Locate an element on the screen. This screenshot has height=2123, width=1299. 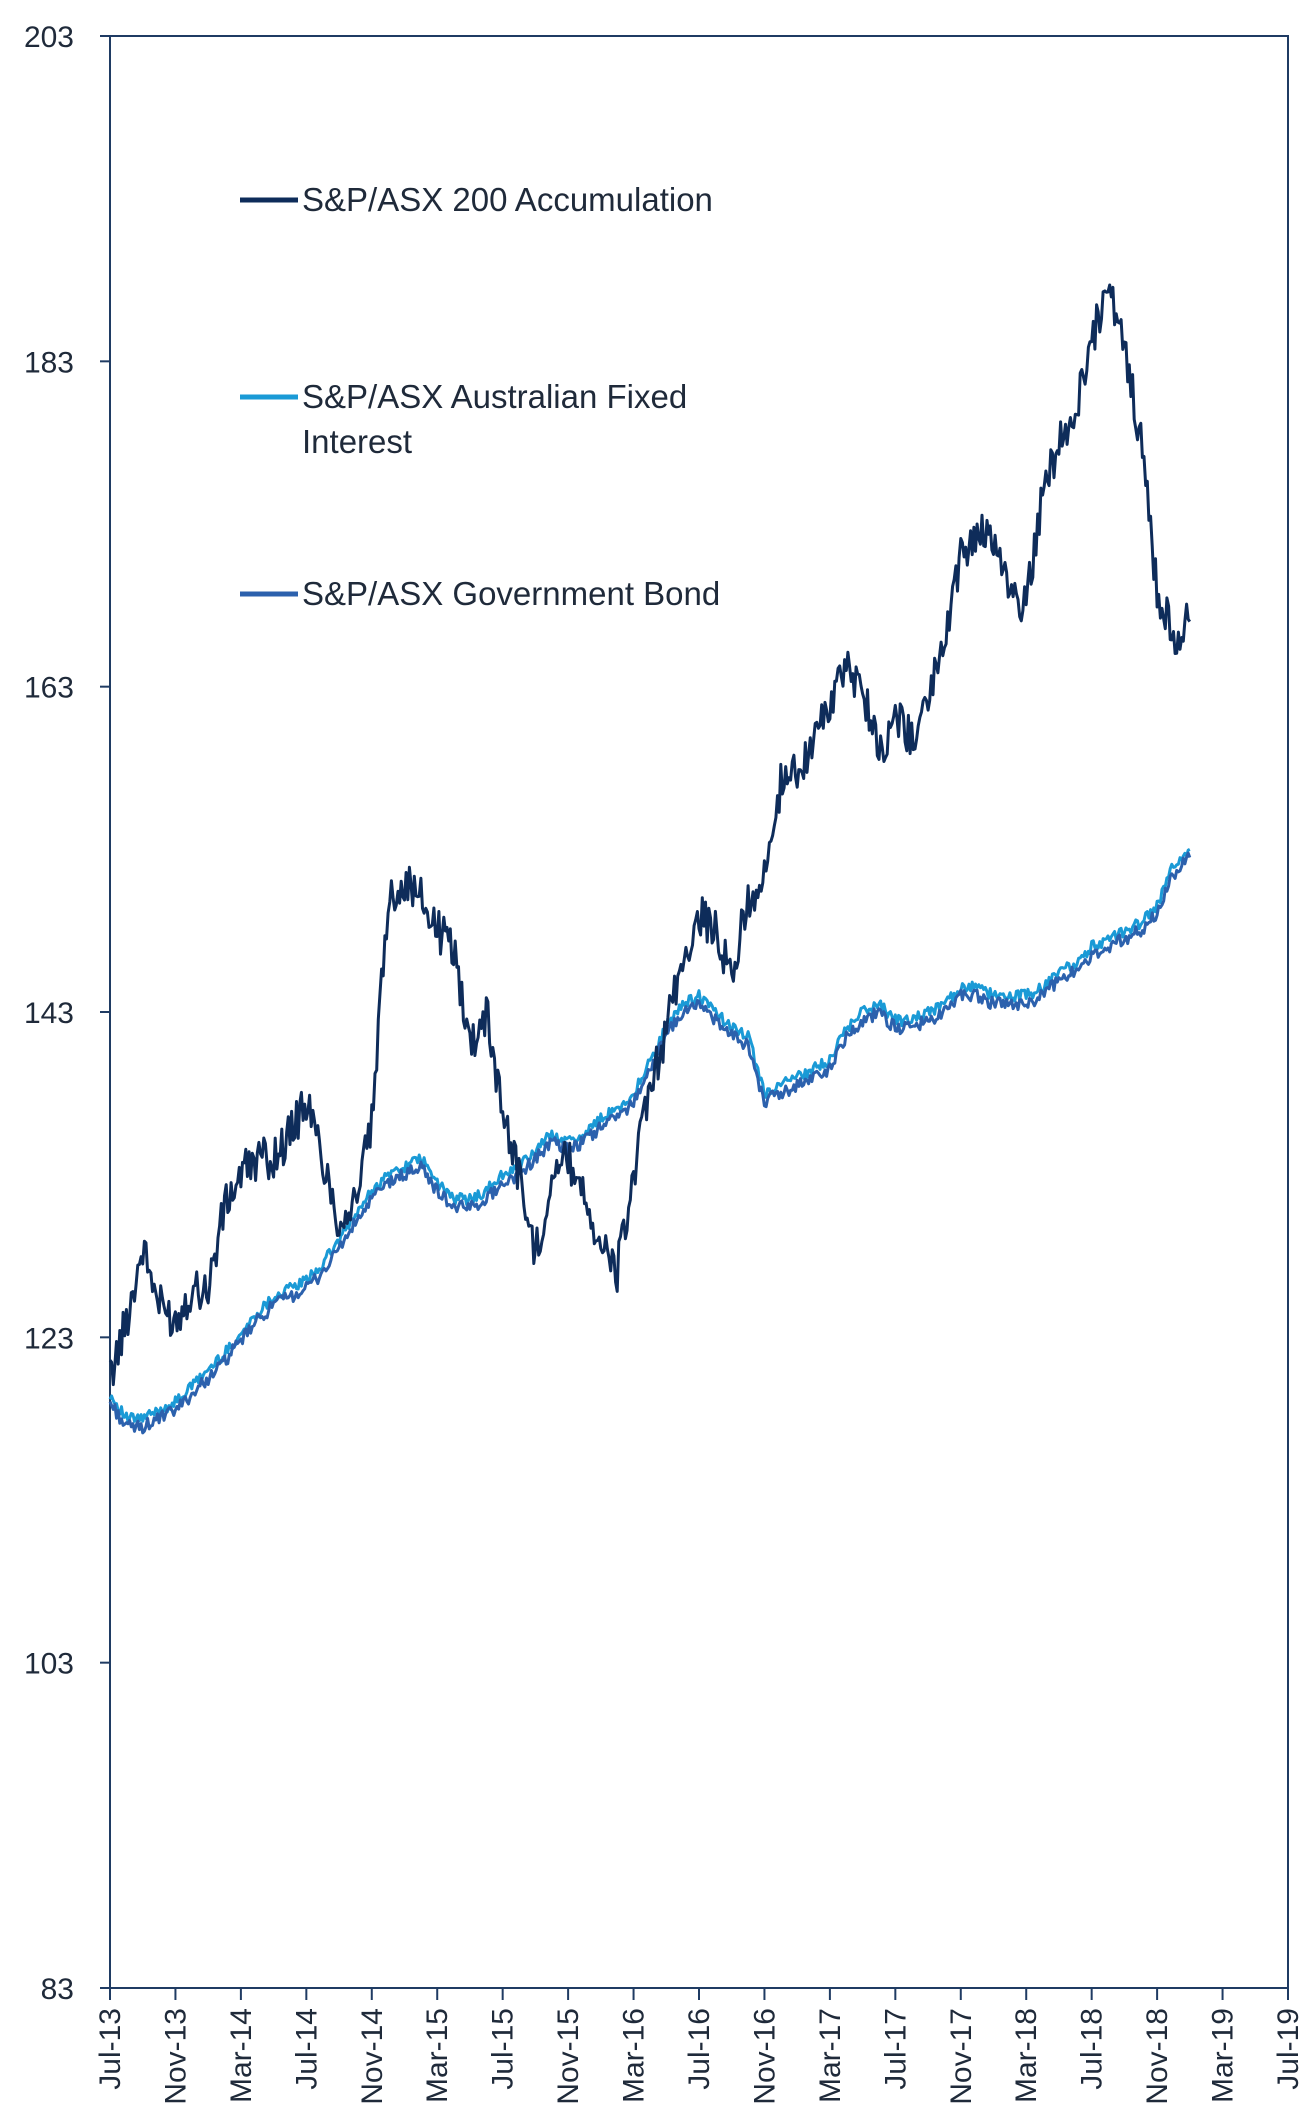
x-tick-label: Jul-19 is located at coordinates (1285, 2049).